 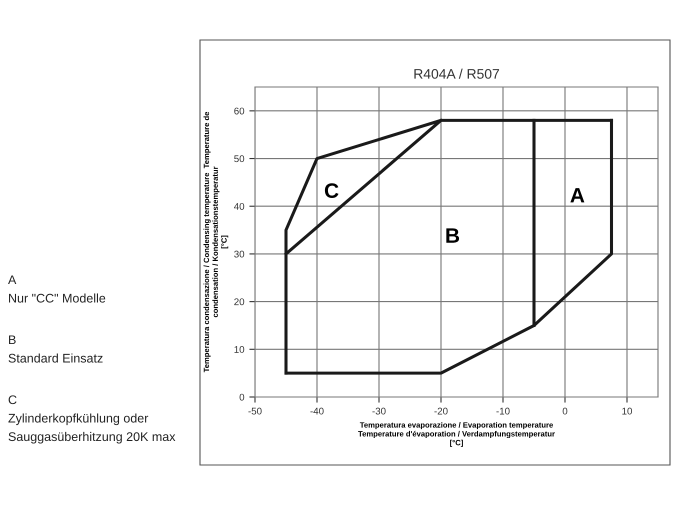 I want to click on y-tick-label: 30, so click(x=239, y=254).